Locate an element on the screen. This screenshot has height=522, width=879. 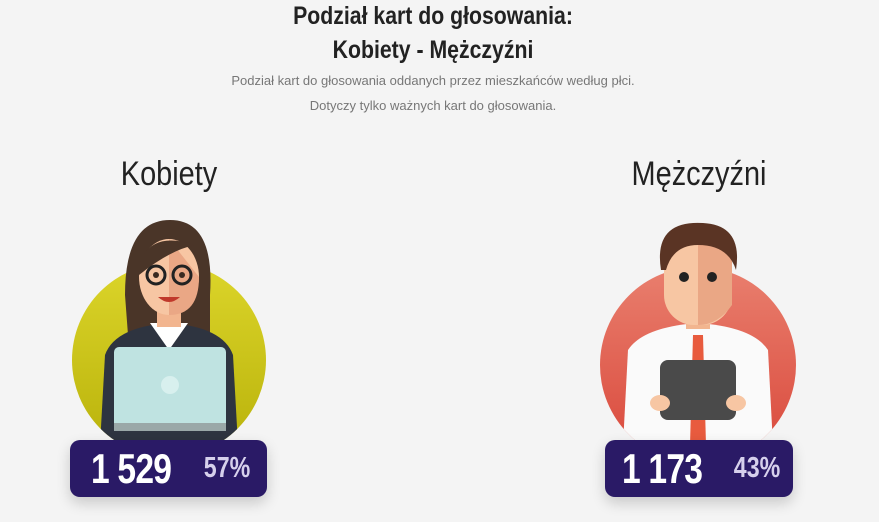
women-count-badge: 1 529 57% is located at coordinates (168, 468).